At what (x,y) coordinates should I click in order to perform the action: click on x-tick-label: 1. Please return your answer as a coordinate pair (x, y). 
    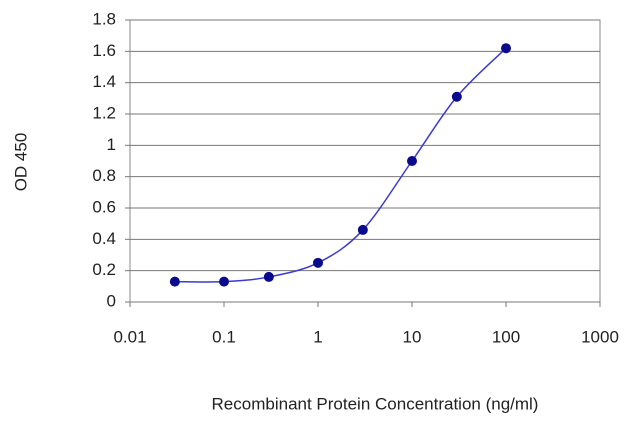
    Looking at the image, I should click on (317, 336).